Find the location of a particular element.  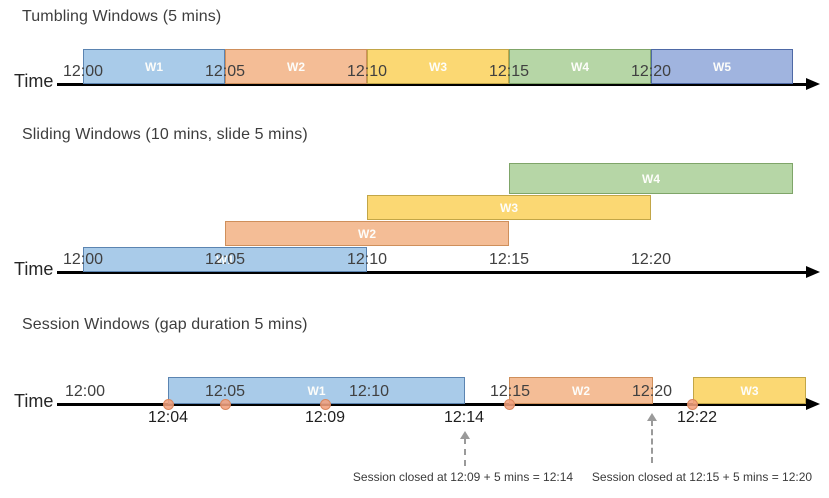

session-section-title: Session Windows (gap duration 5 mins) is located at coordinates (165, 324).